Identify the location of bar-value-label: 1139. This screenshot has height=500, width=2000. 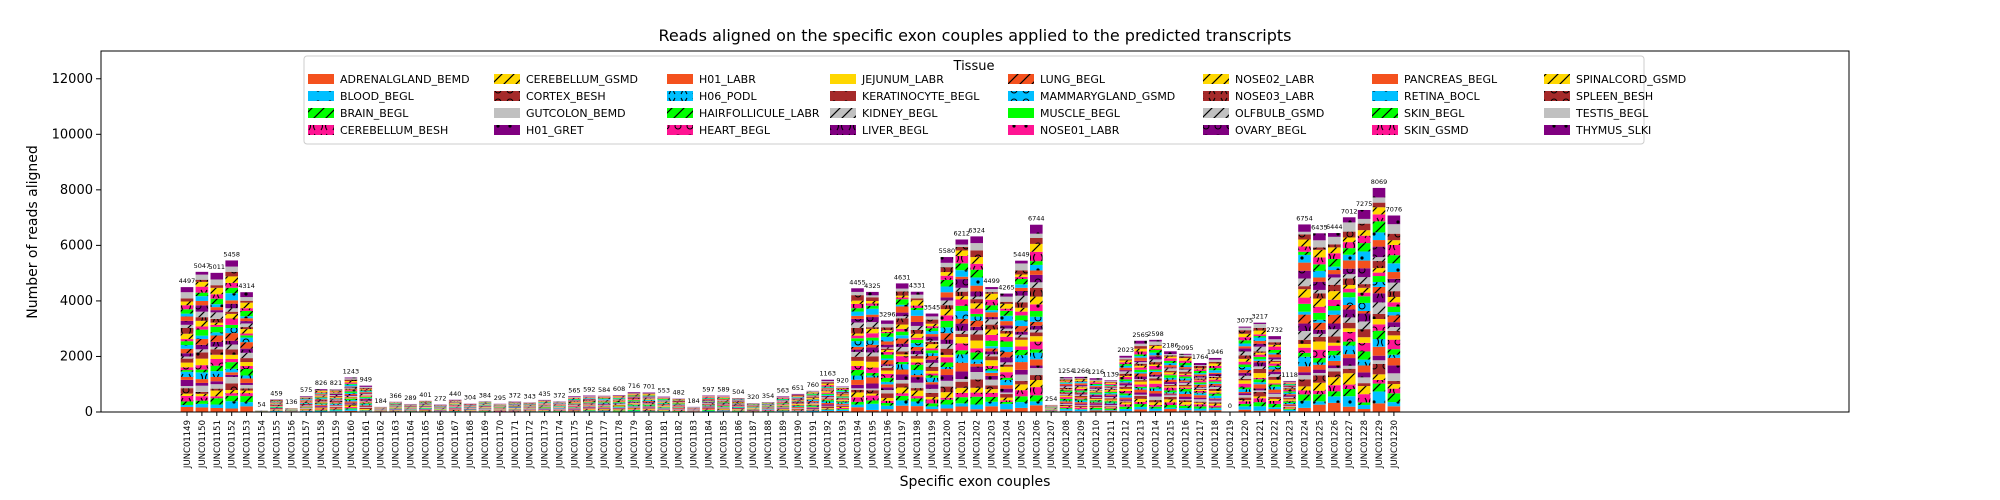
(1111, 374).